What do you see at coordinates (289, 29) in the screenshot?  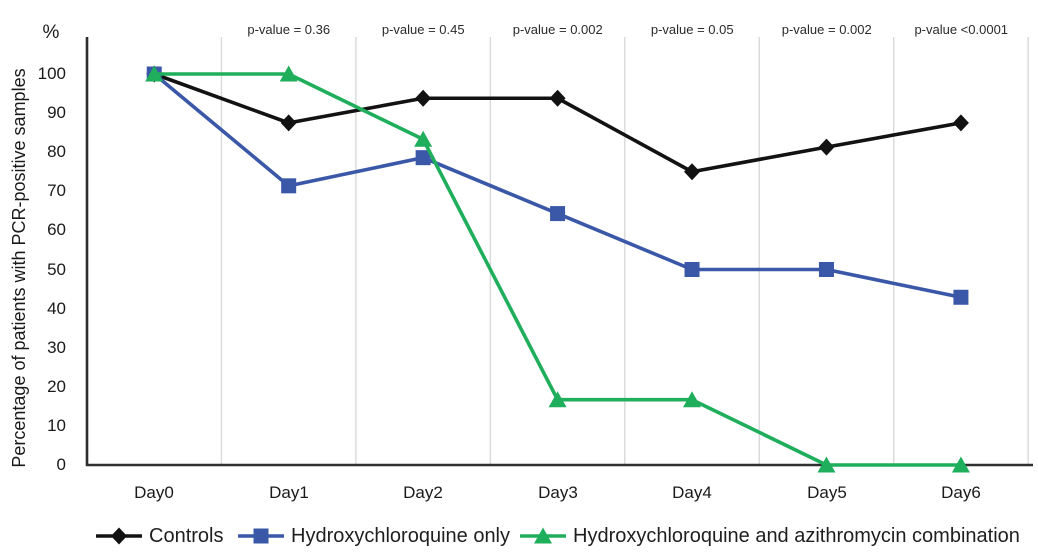 I see `p-value-label: p-value = 0.36` at bounding box center [289, 29].